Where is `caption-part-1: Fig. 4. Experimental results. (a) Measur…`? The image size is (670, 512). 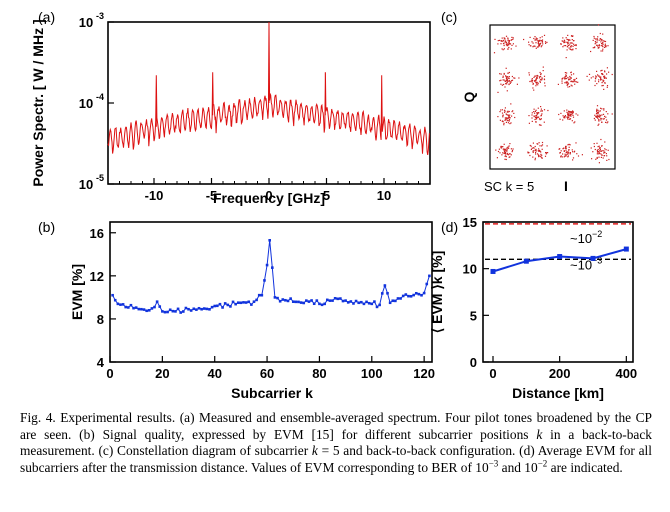 caption-part-1: Fig. 4. Experimental results. (a) Measur… is located at coordinates (336, 426).